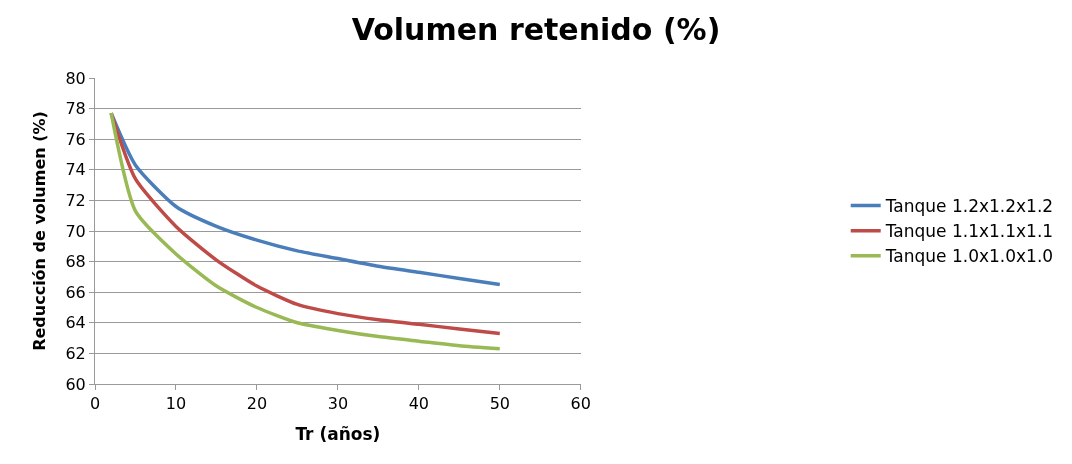  Describe the element at coordinates (338, 404) in the screenshot. I see `x-tick-label: 30` at that location.